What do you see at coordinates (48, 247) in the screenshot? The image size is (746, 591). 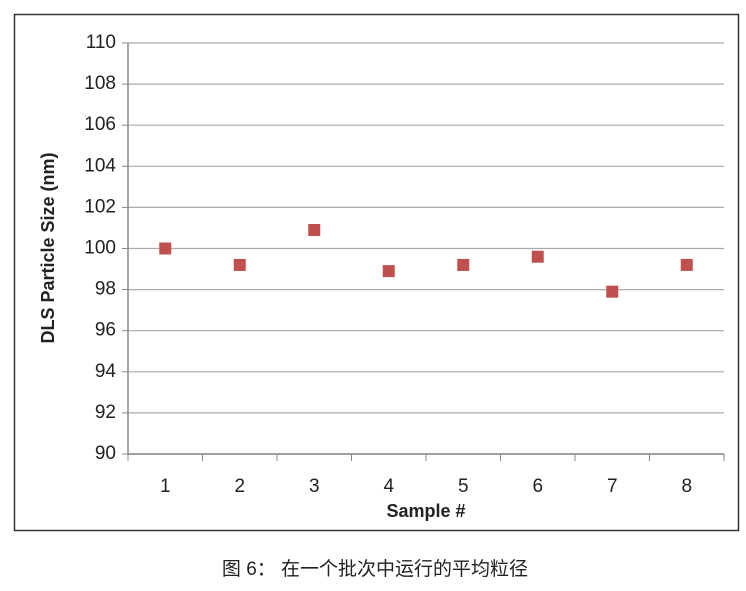 I see `y-axis-title: DLS Particle Size (nm)` at bounding box center [48, 247].